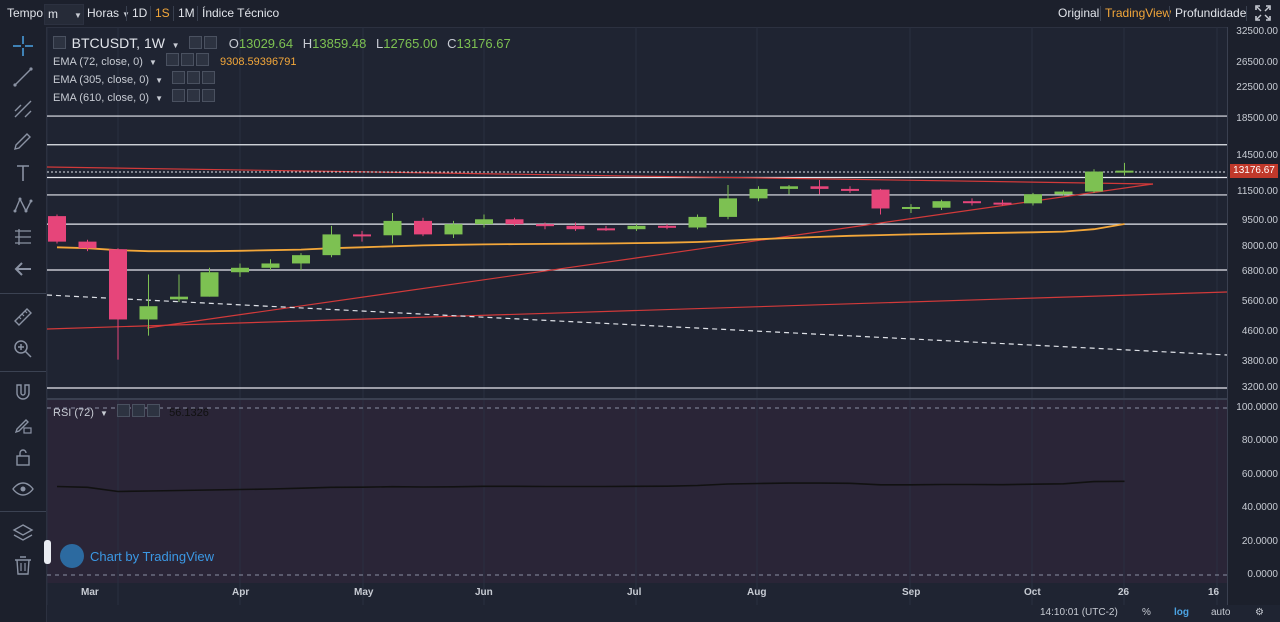 The image size is (1280, 622). Describe the element at coordinates (1257, 118) in the screenshot. I see `price-tick: 18500.00` at that location.